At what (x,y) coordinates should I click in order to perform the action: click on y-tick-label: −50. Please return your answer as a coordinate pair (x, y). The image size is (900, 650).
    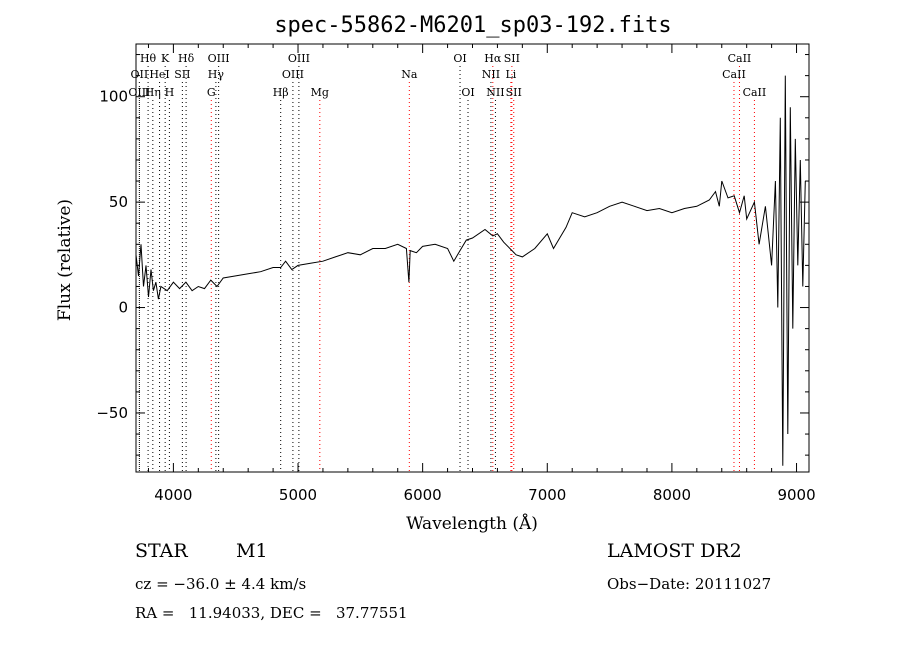
    Looking at the image, I should click on (112, 413).